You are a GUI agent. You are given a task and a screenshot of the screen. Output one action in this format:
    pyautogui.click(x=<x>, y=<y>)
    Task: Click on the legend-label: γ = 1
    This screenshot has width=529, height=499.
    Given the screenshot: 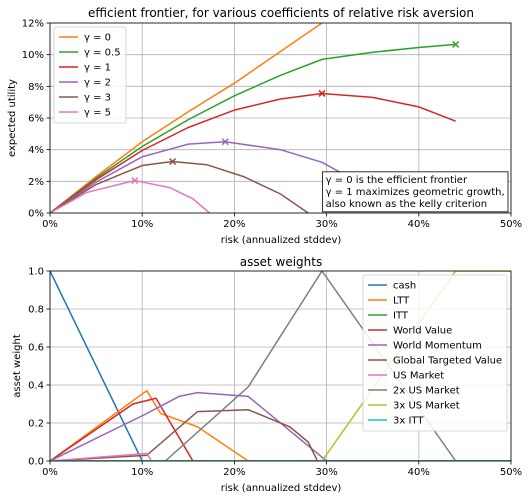 What is the action you would take?
    pyautogui.click(x=97, y=68)
    